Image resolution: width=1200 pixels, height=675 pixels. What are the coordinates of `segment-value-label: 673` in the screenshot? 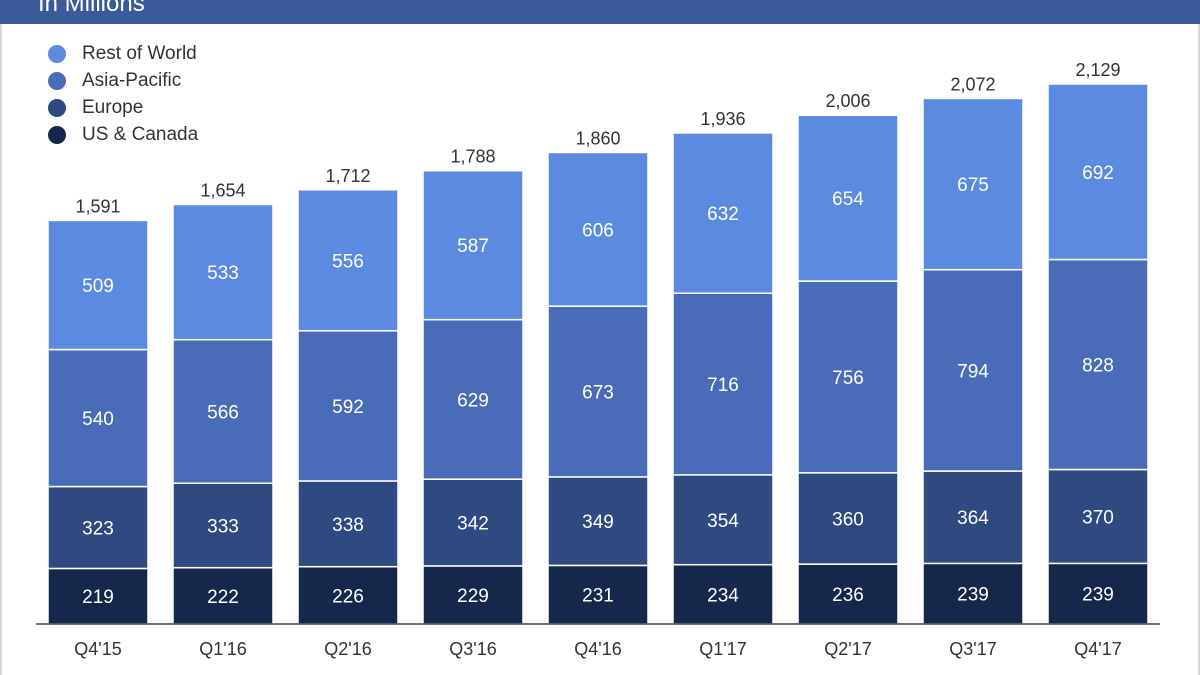 It's located at (598, 393).